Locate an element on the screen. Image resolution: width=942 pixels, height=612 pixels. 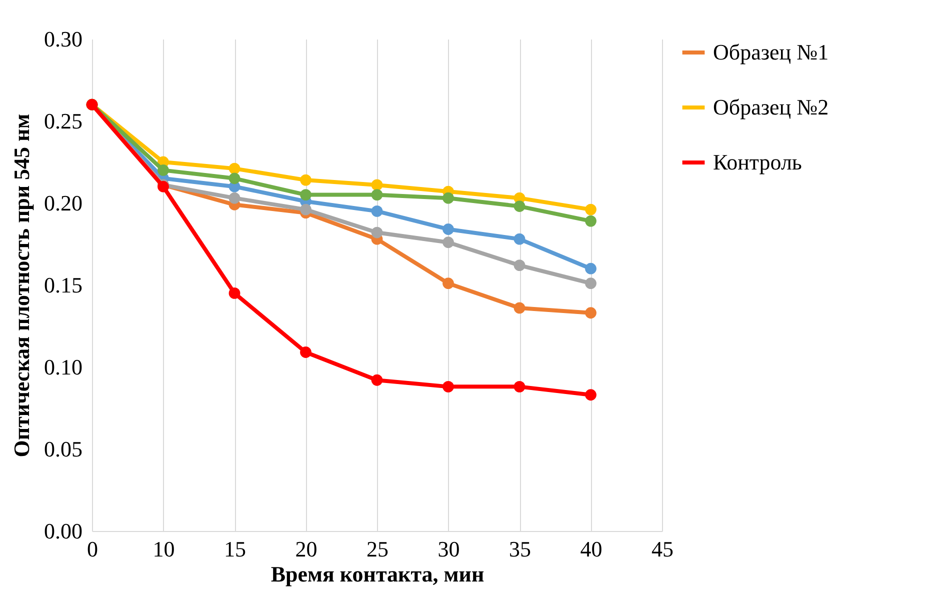
y-axis-title: Оптическая плотность при 545 нм is located at coordinates (21, 286).